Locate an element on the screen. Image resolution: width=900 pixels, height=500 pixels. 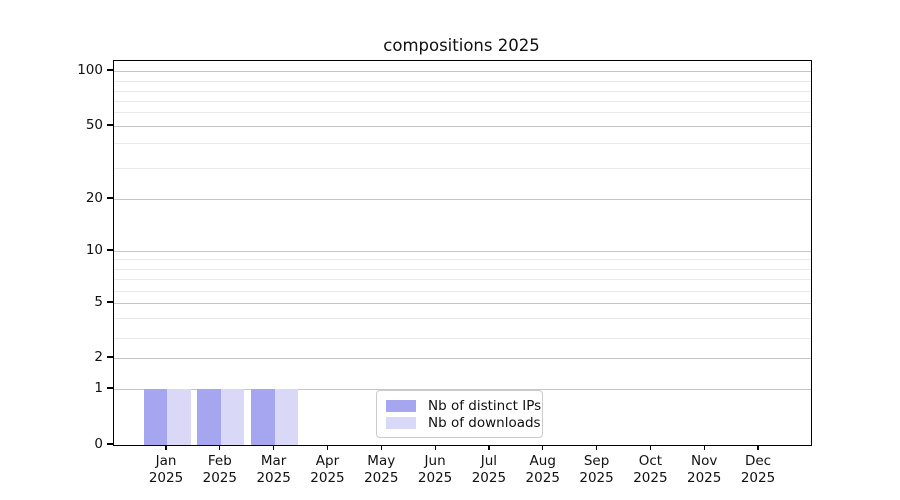
bar-downloads-jan is located at coordinates (179, 417).